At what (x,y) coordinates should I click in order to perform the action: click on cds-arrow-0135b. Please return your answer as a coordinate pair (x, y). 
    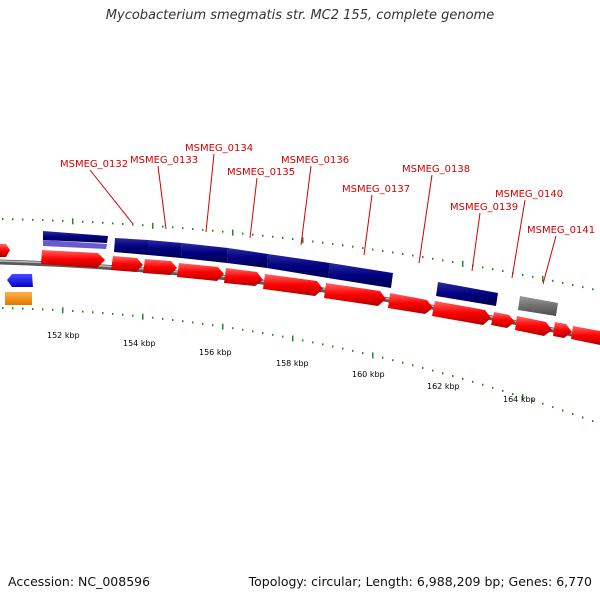
    Looking at the image, I should click on (243, 277).